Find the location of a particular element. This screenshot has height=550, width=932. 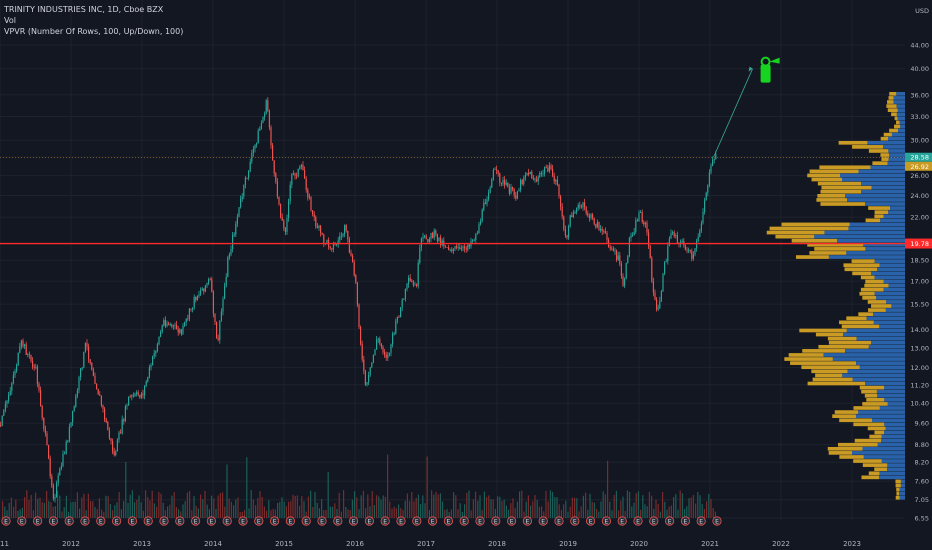

symbol-title: TRINITY INDUSTRIES INC, 1D, Cboe BZX is located at coordinates (84, 9).